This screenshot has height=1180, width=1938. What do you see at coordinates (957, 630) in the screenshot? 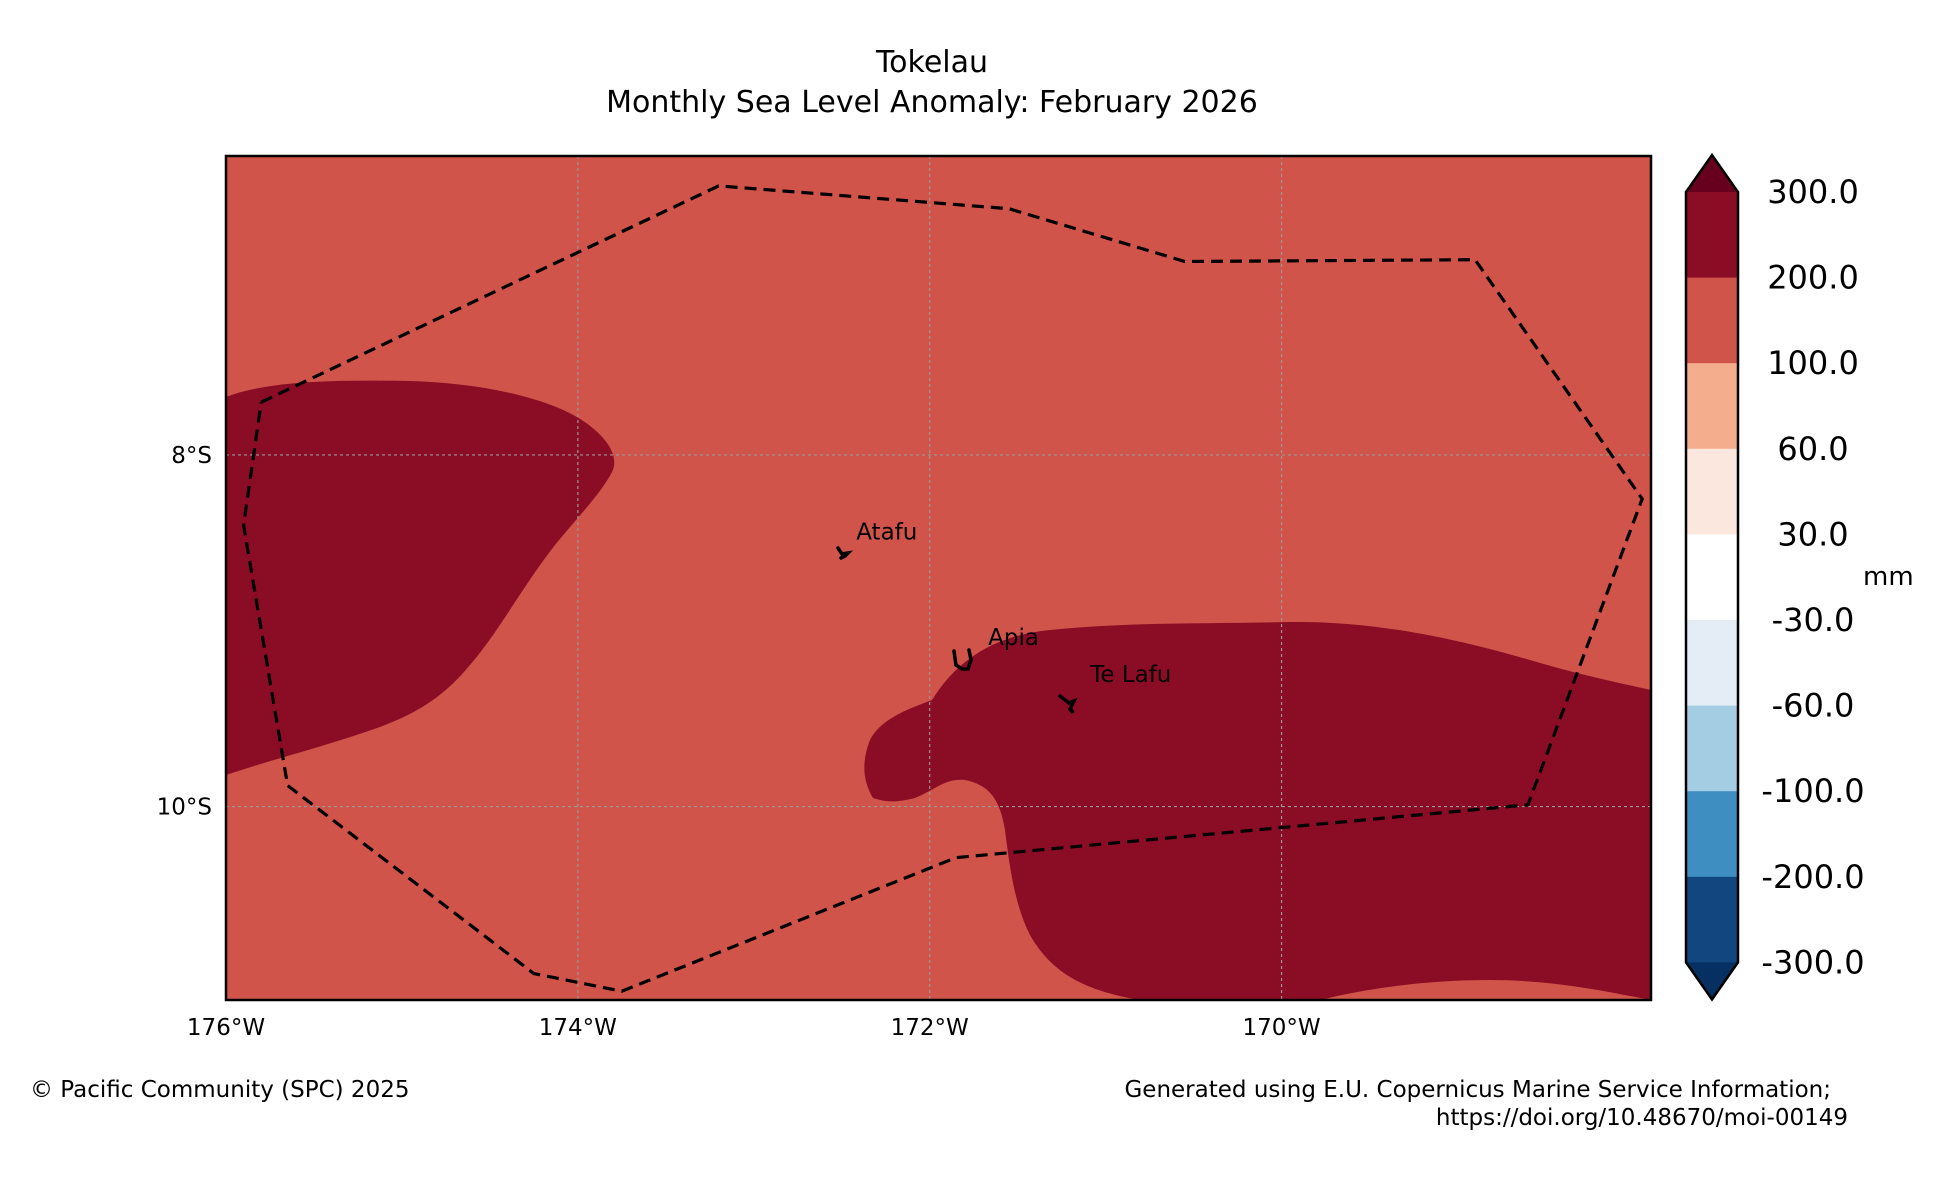
I see `atoll-outlines` at bounding box center [957, 630].